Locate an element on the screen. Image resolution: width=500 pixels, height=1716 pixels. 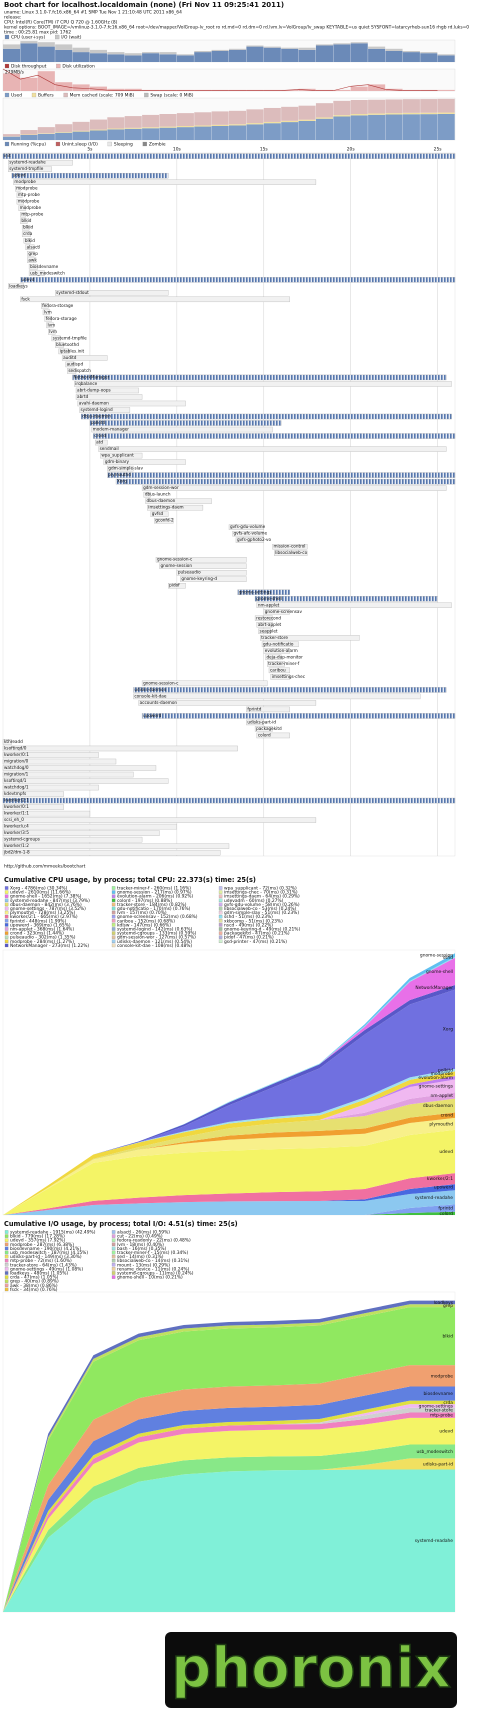
process-label: bluetoothd is located at coordinates (67, 344).